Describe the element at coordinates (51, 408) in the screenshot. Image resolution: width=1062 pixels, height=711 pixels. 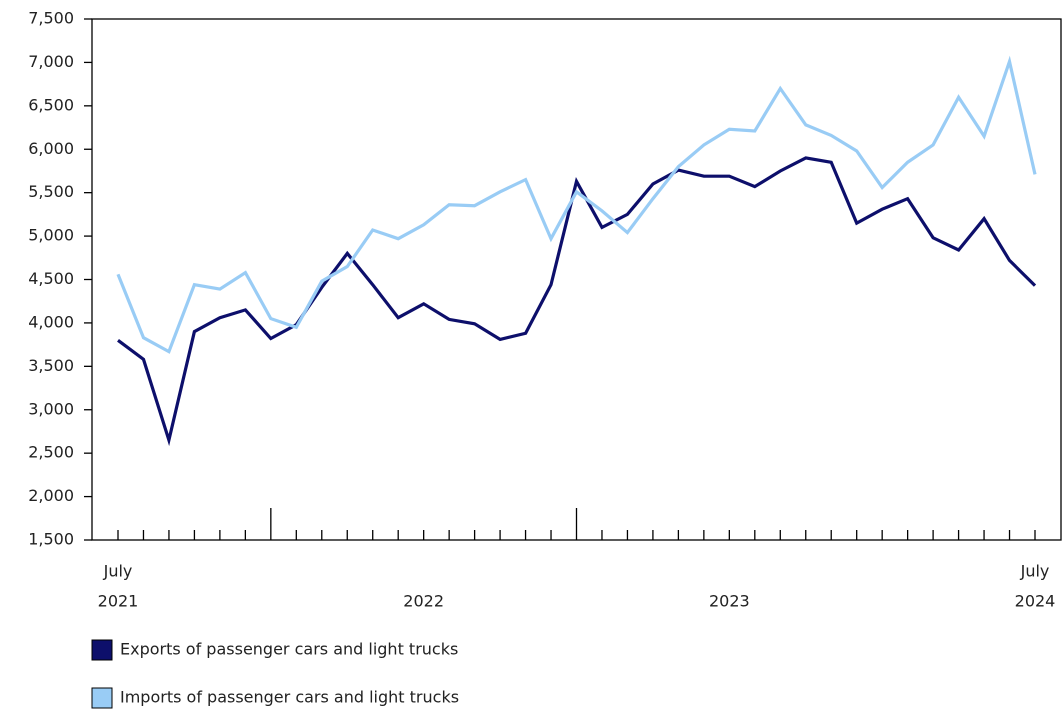
I see `y-tick-label: 3,000` at that location.